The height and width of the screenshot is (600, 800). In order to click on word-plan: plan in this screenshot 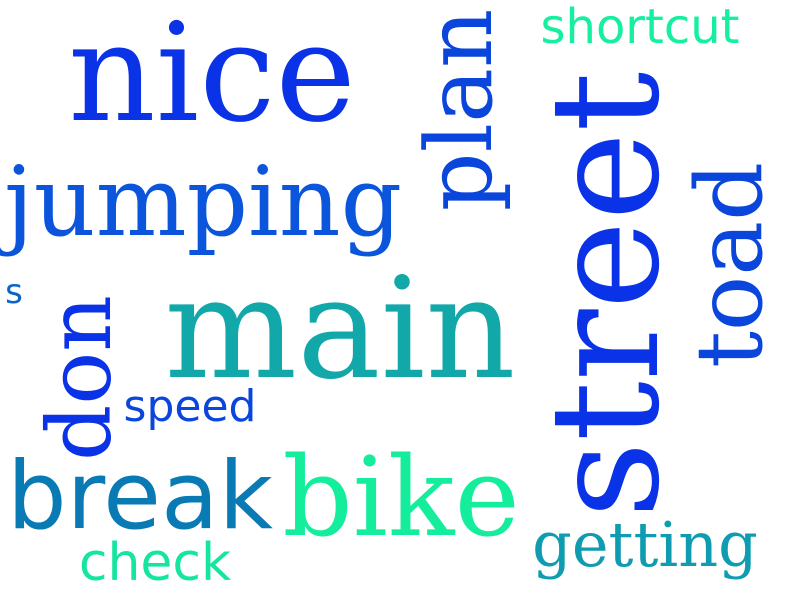, I will do `click(459, 110)`.